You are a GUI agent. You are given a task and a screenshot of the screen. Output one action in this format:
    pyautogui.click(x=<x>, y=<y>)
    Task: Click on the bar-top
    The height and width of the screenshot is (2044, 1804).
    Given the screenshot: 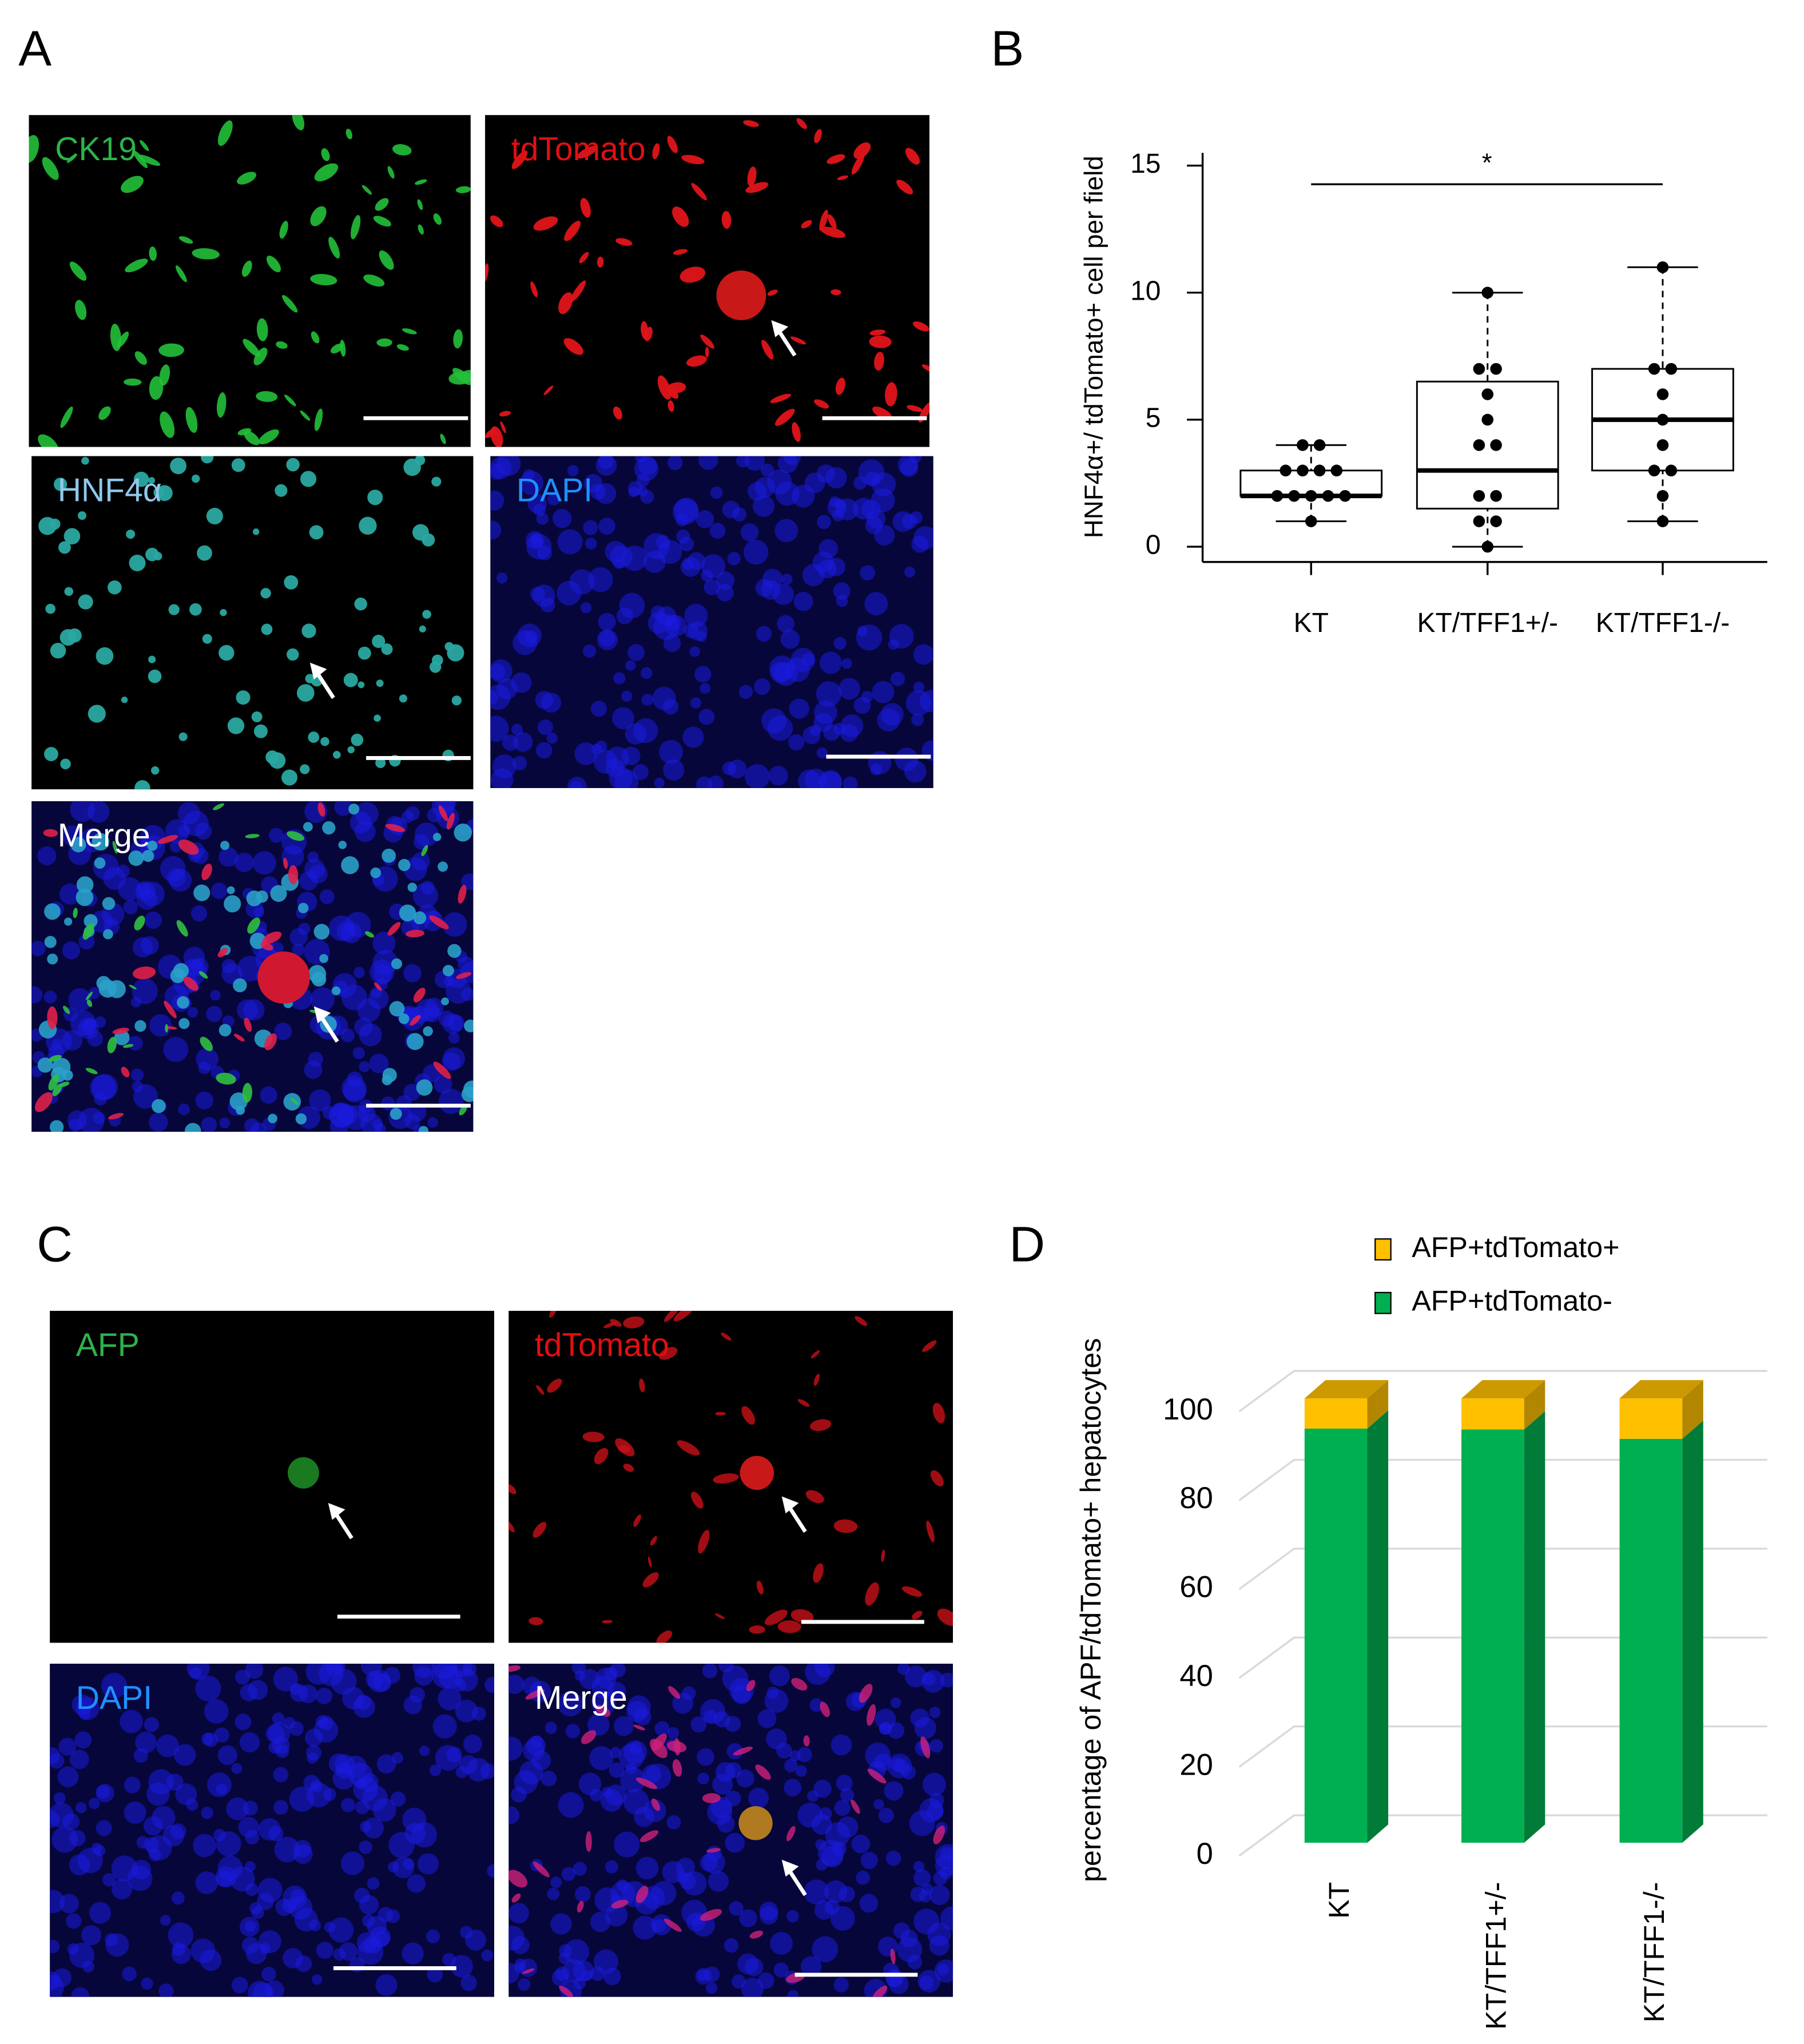 What is the action you would take?
    pyautogui.click(x=1347, y=1389)
    